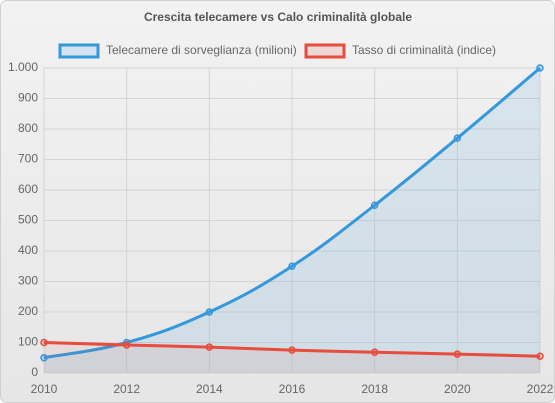 The width and height of the screenshot is (555, 403). I want to click on x-tick-label: 2022, so click(540, 389).